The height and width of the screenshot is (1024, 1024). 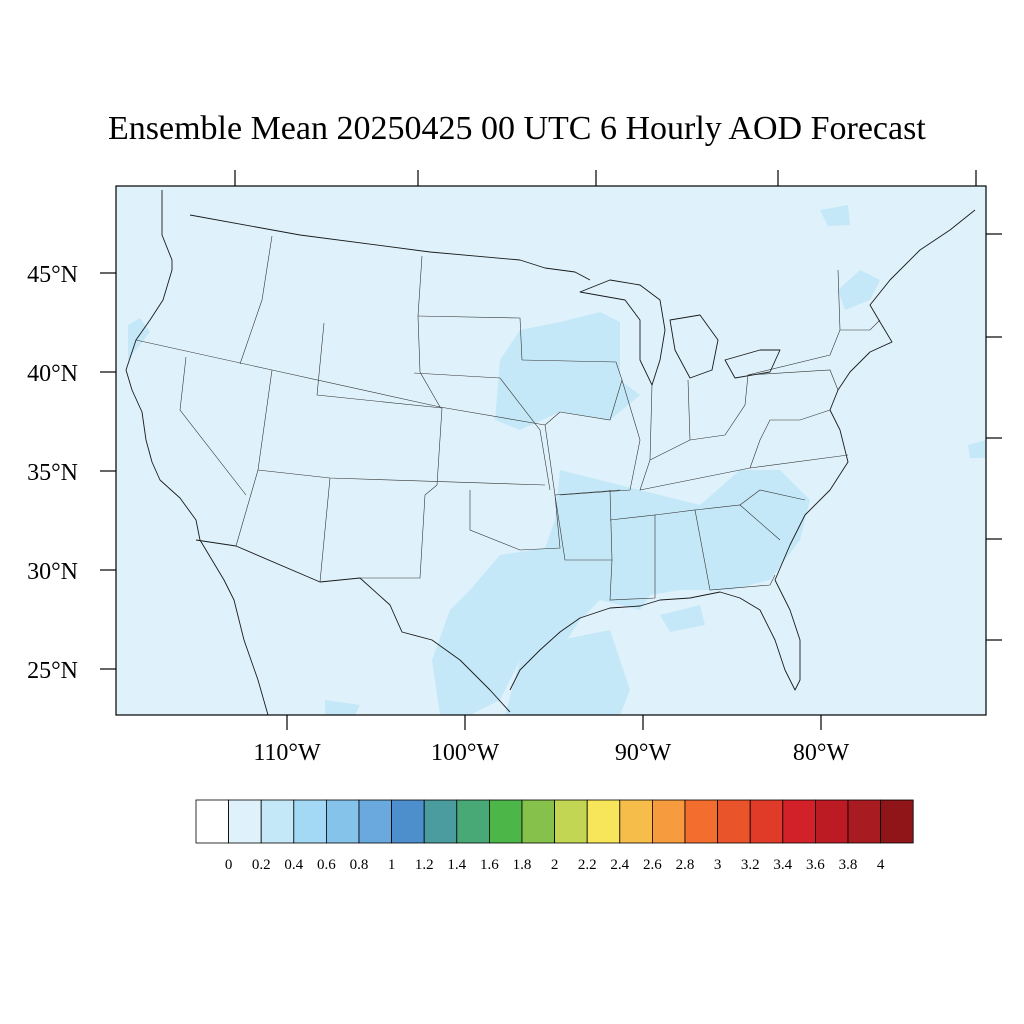 What do you see at coordinates (652, 865) in the screenshot?
I see `colorbar-level-label: 2.6` at bounding box center [652, 865].